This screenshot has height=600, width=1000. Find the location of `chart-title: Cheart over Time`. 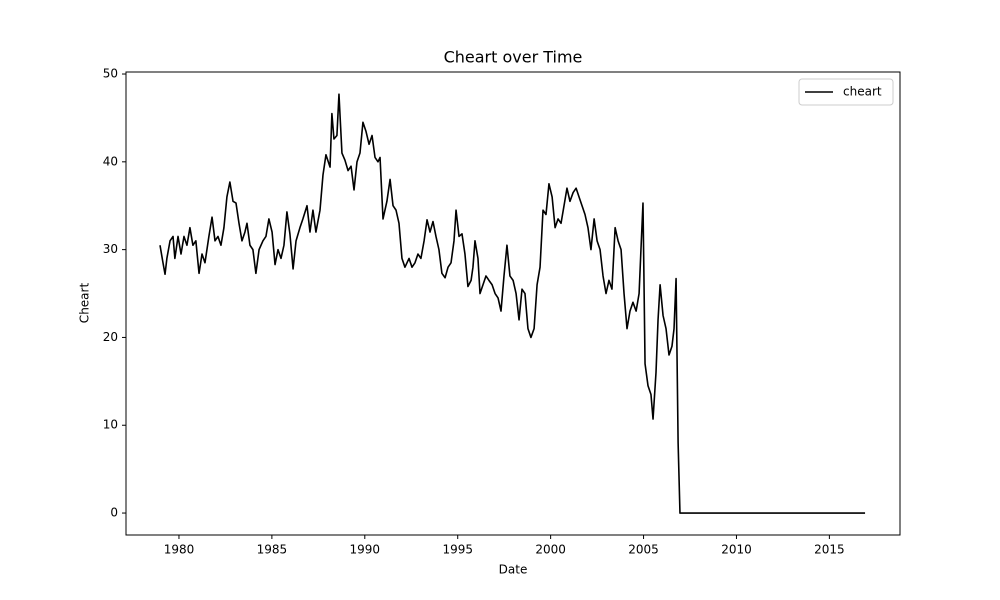

chart-title: Cheart over Time is located at coordinates (513, 57).